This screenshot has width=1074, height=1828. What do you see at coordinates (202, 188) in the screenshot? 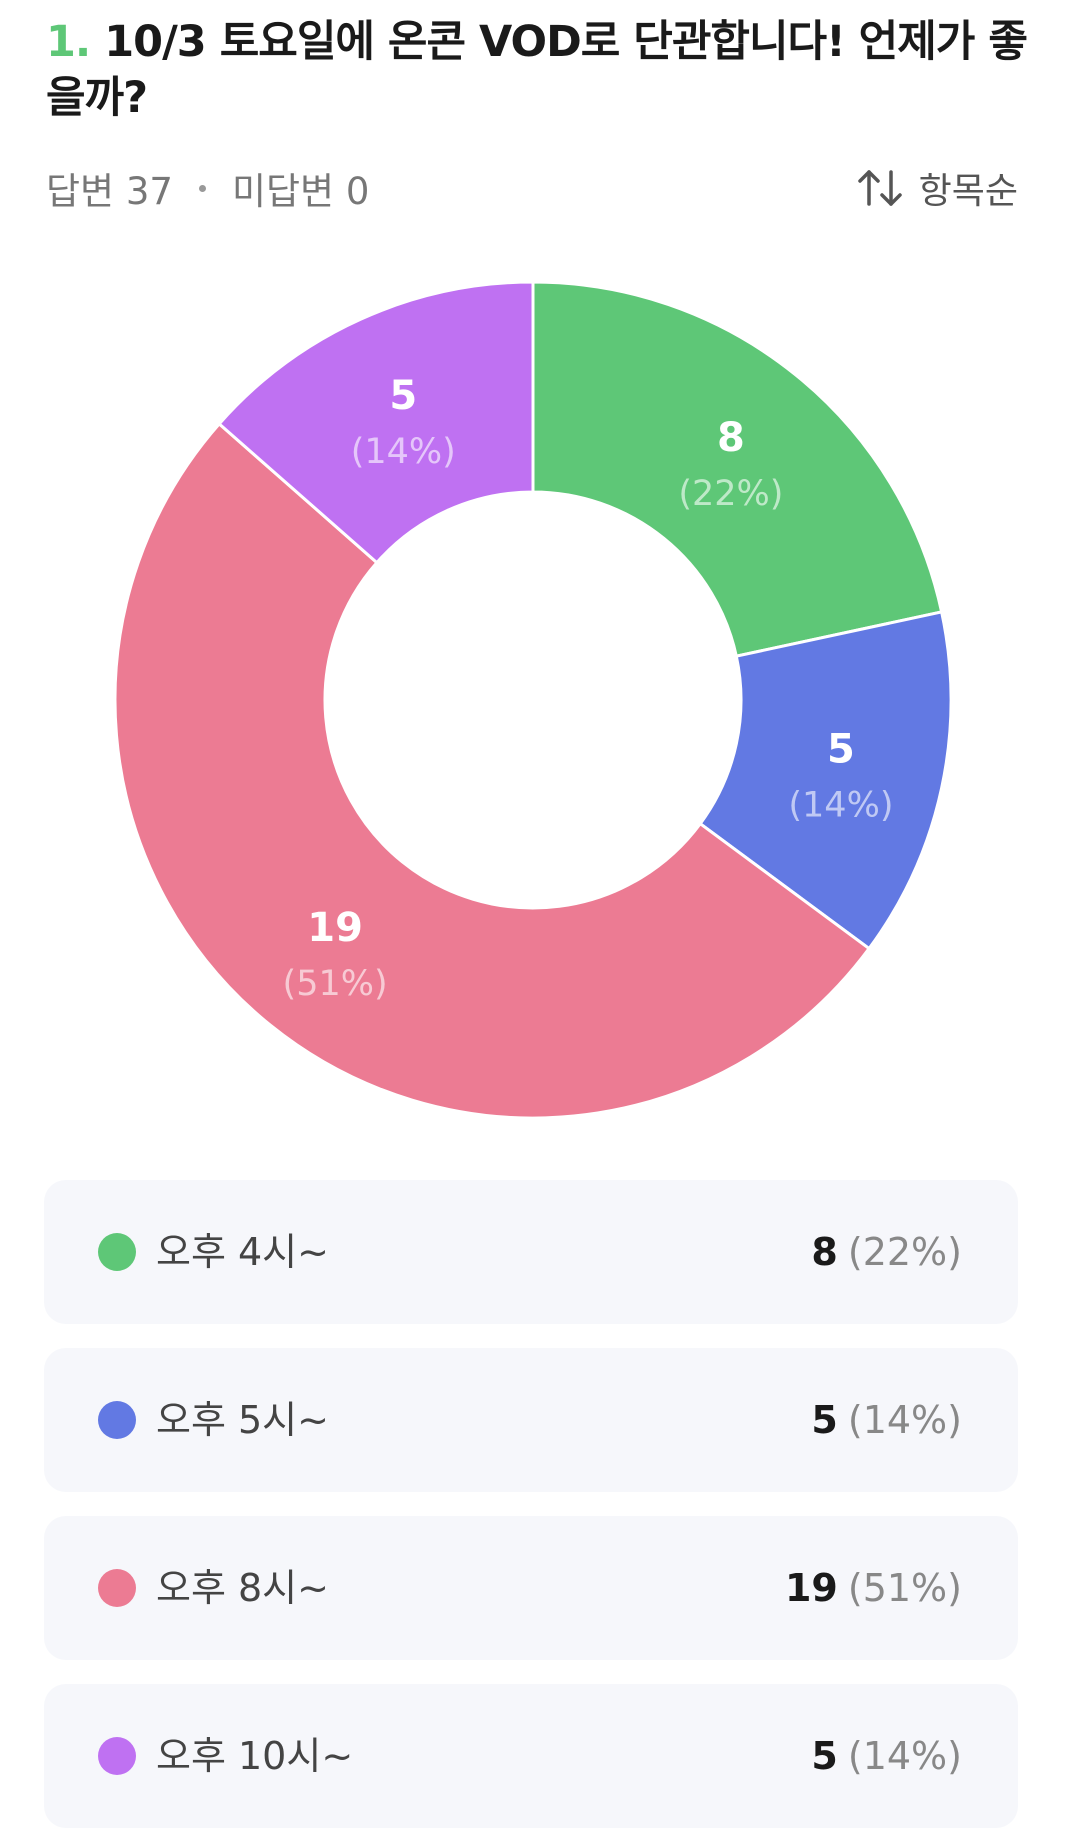
I see `separator-dot` at bounding box center [202, 188].